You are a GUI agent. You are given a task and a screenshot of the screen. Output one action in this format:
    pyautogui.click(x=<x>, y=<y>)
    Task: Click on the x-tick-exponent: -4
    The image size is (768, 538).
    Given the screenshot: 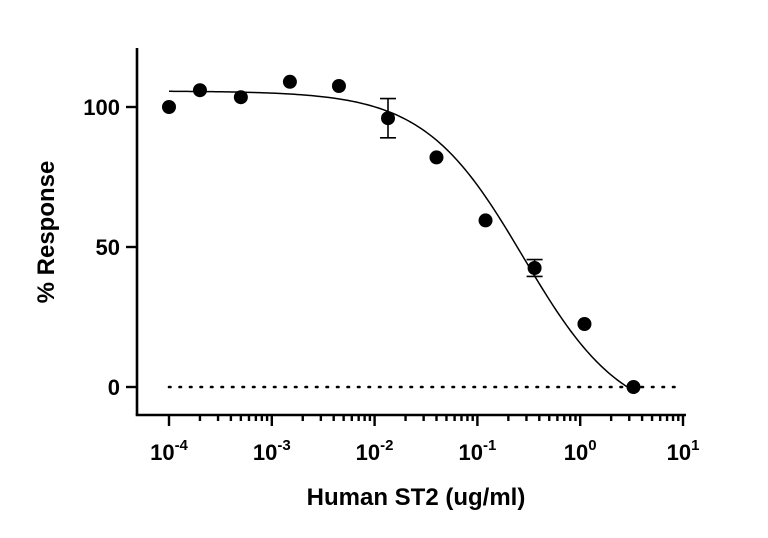 What is the action you would take?
    pyautogui.click(x=182, y=445)
    